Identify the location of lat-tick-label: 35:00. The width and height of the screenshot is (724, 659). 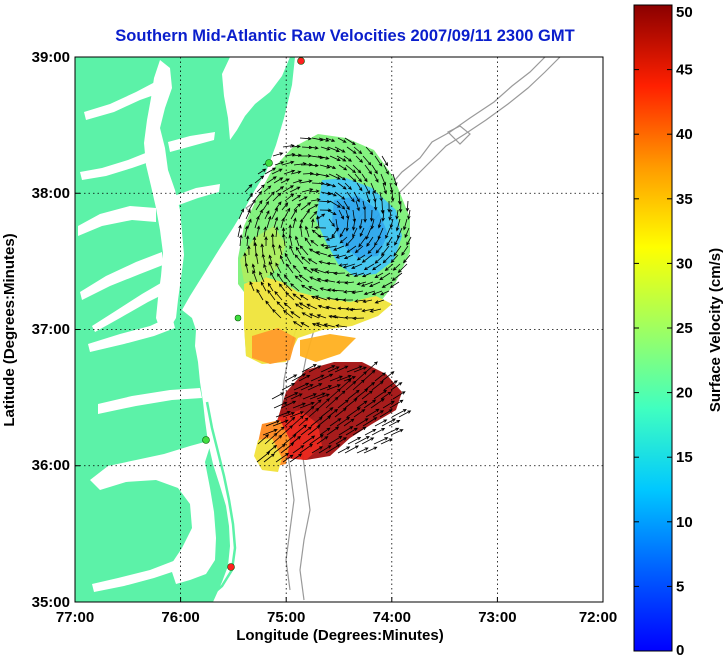
(51, 602).